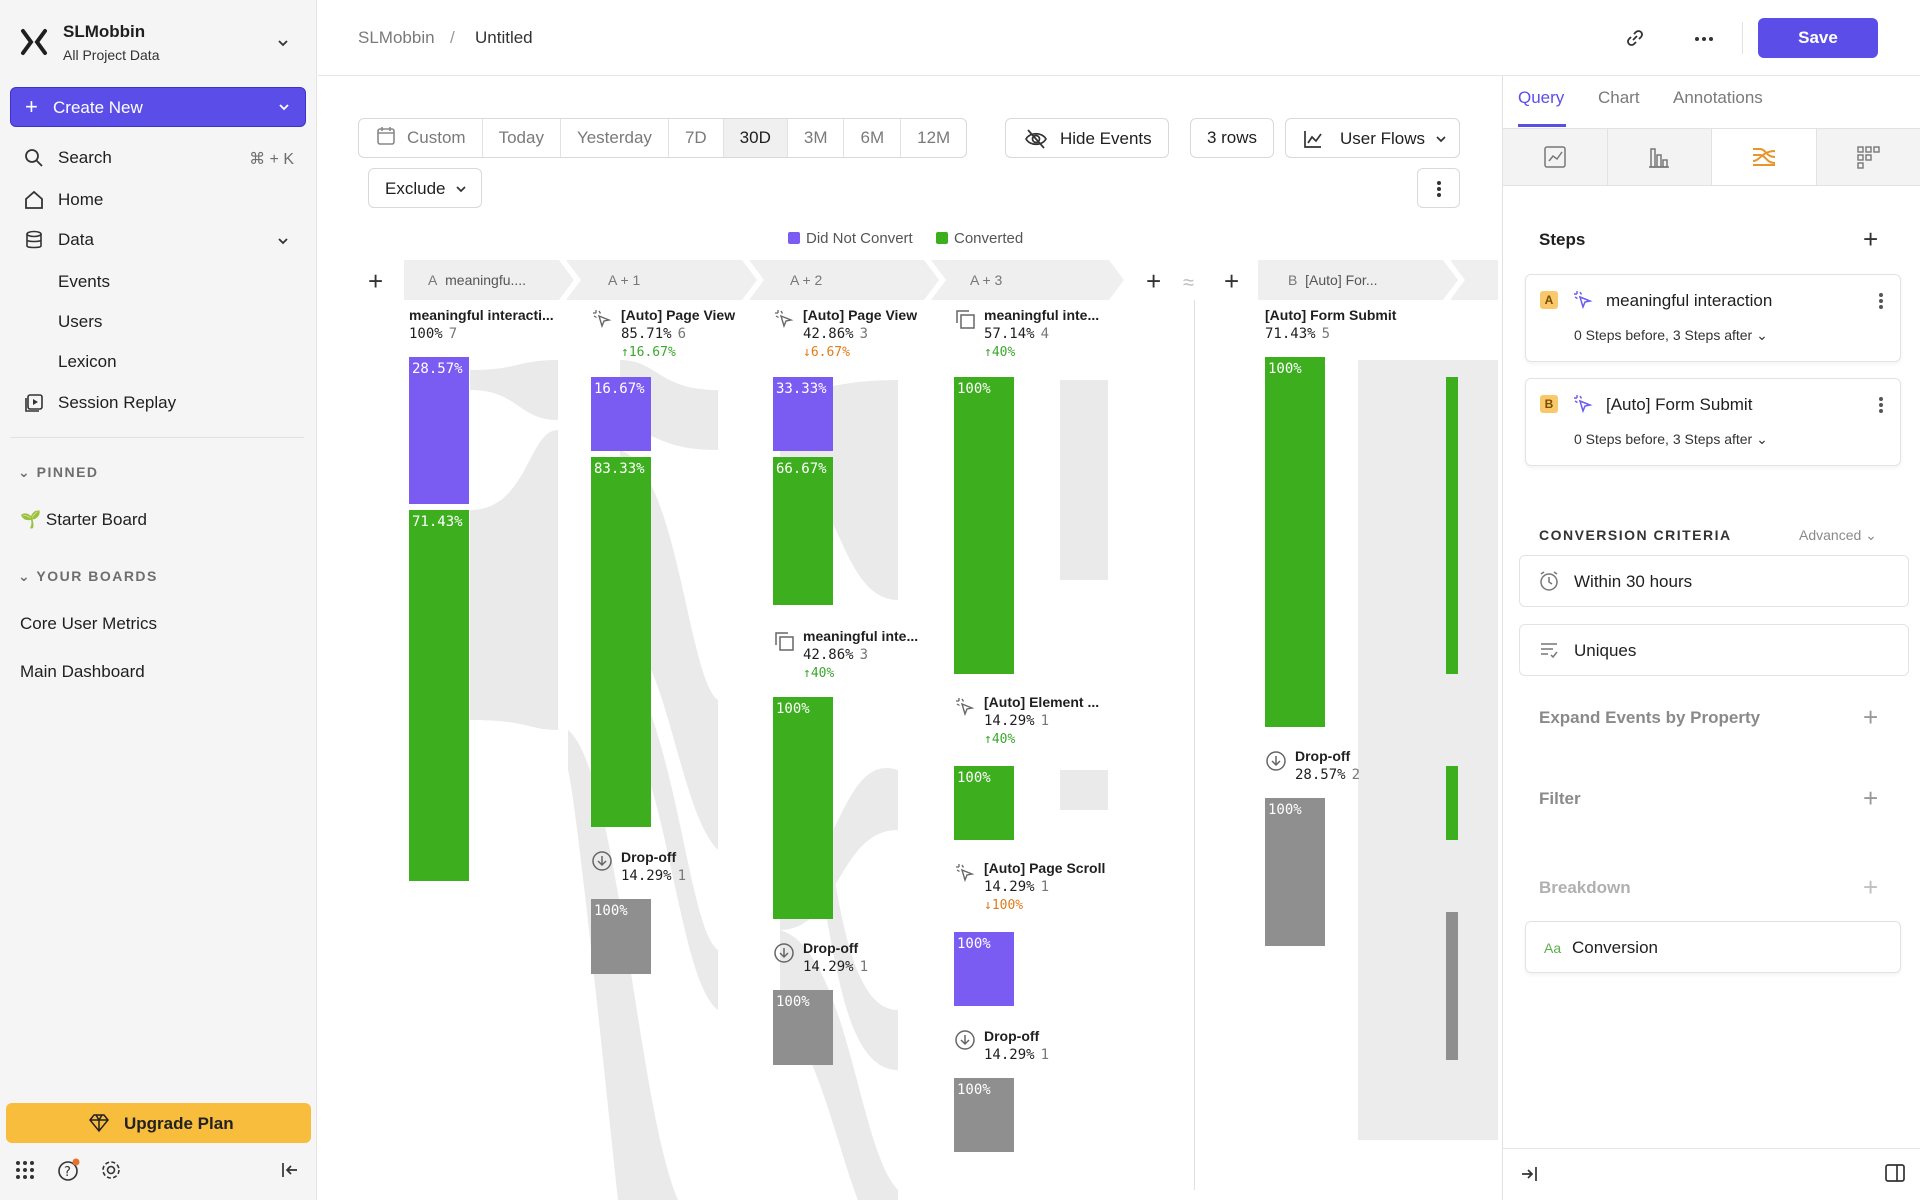 This screenshot has height=1200, width=1920. I want to click on range-7d: 7D, so click(696, 138).